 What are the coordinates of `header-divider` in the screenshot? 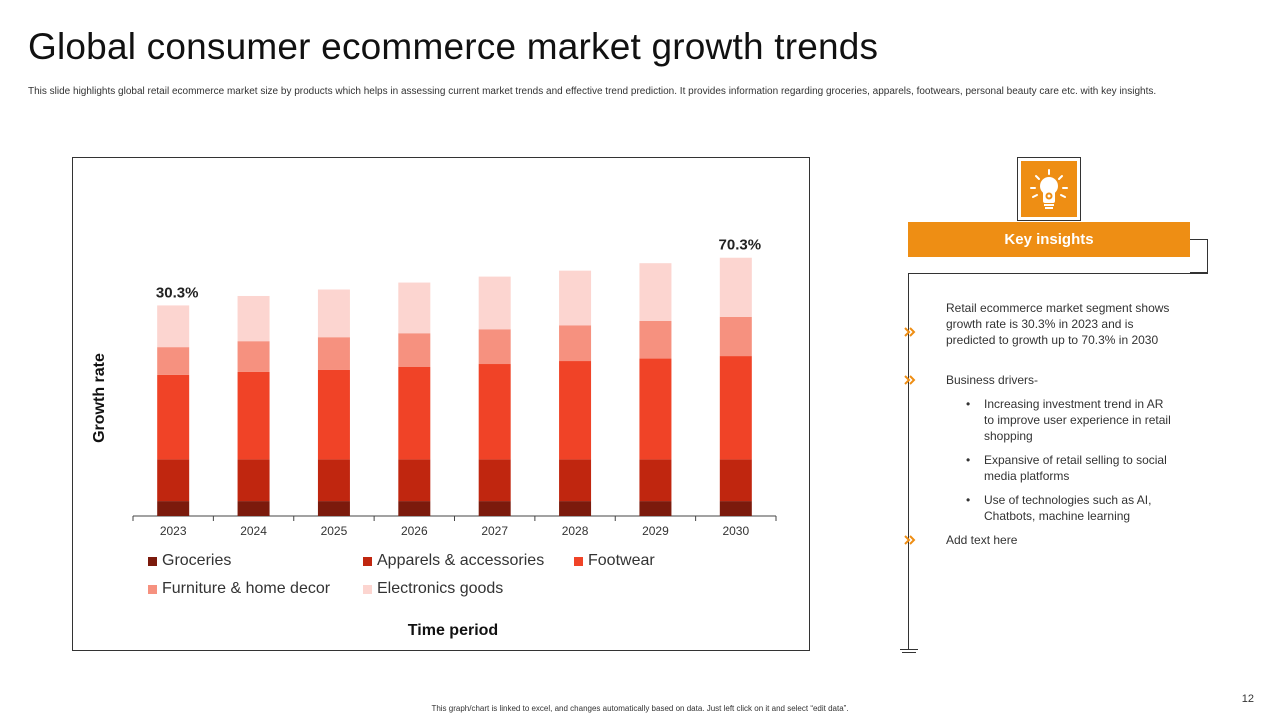 It's located at (1058, 273).